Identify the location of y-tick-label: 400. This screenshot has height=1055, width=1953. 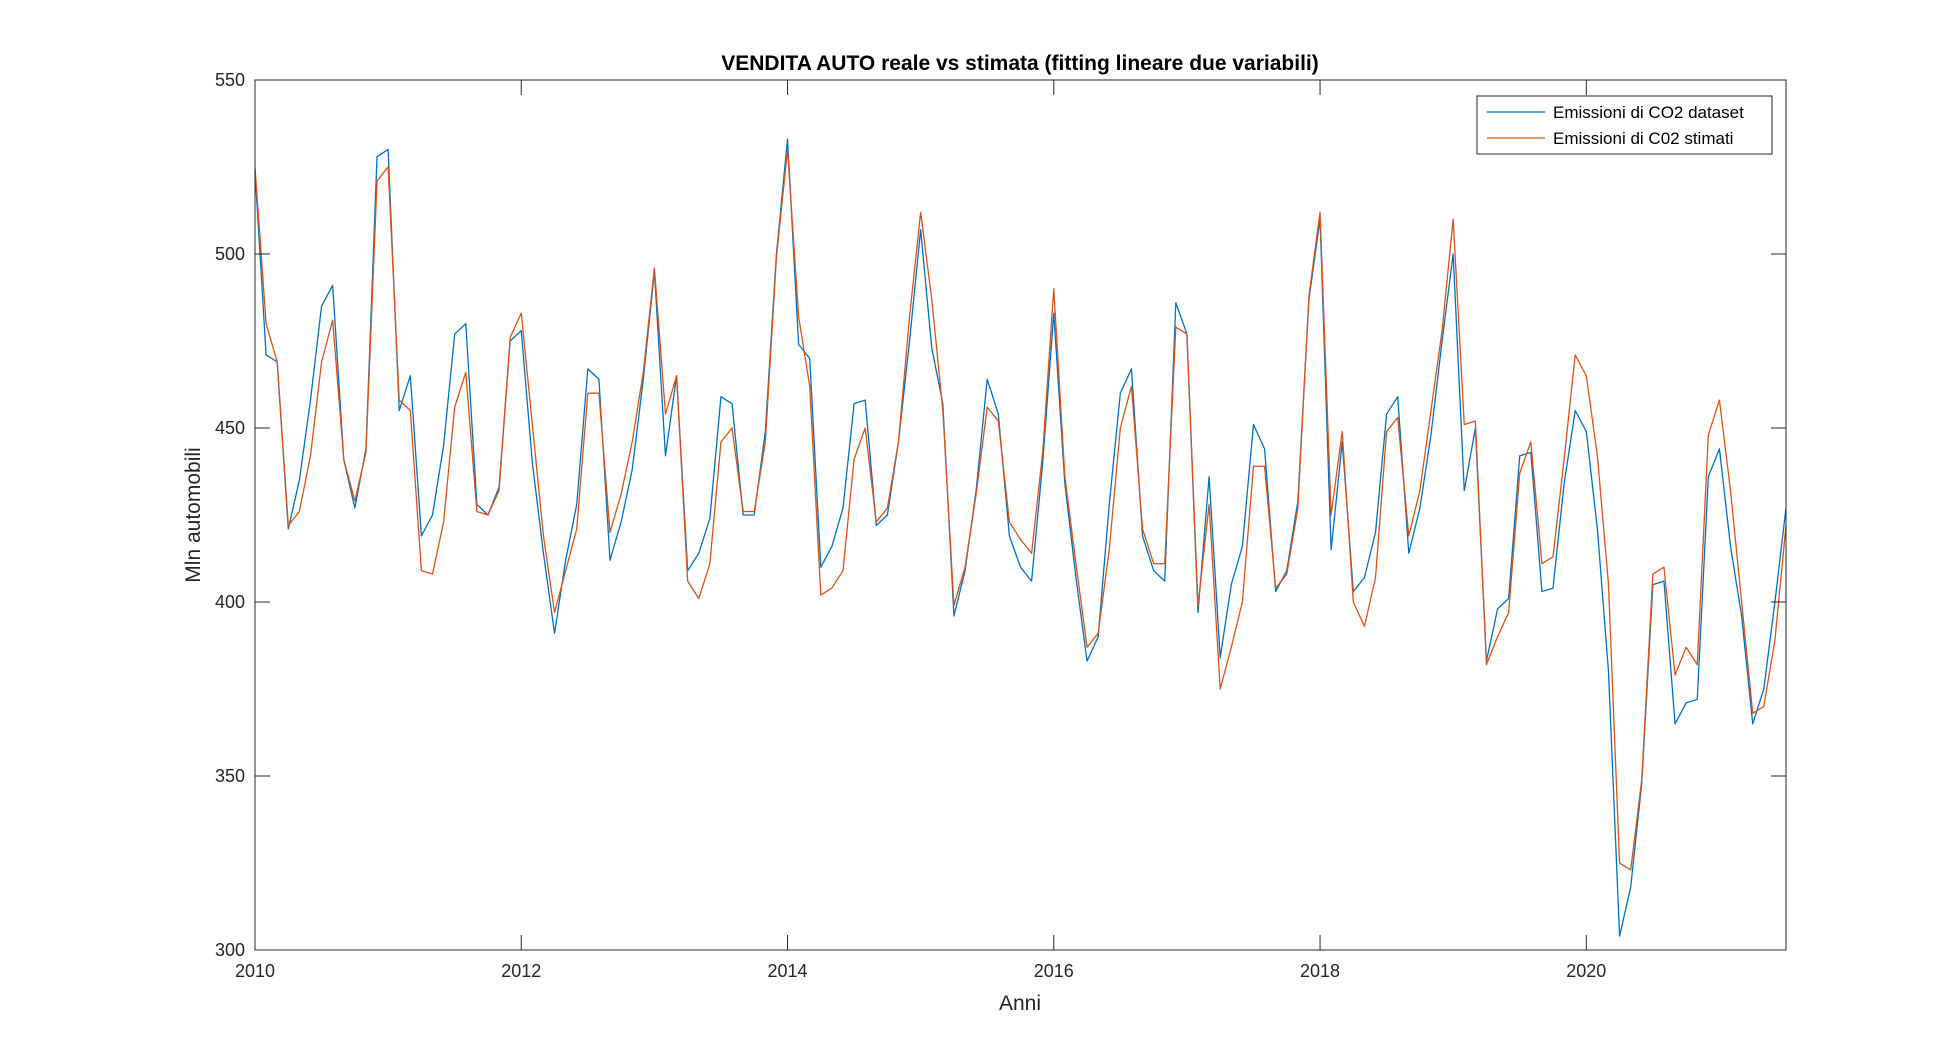
(230, 602).